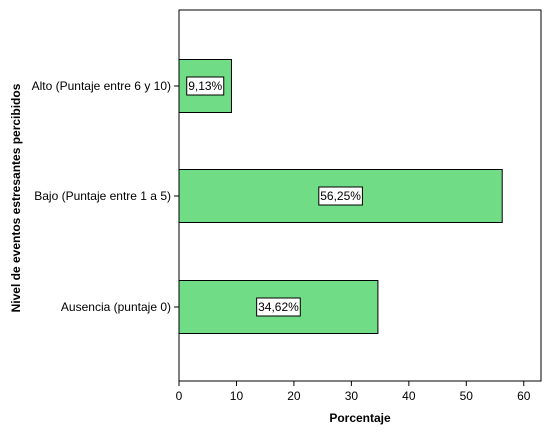 This screenshot has width=554, height=435. Describe the element at coordinates (16, 197) in the screenshot. I see `y-axis-title: Nivel de eventos estresantes percibidos` at that location.